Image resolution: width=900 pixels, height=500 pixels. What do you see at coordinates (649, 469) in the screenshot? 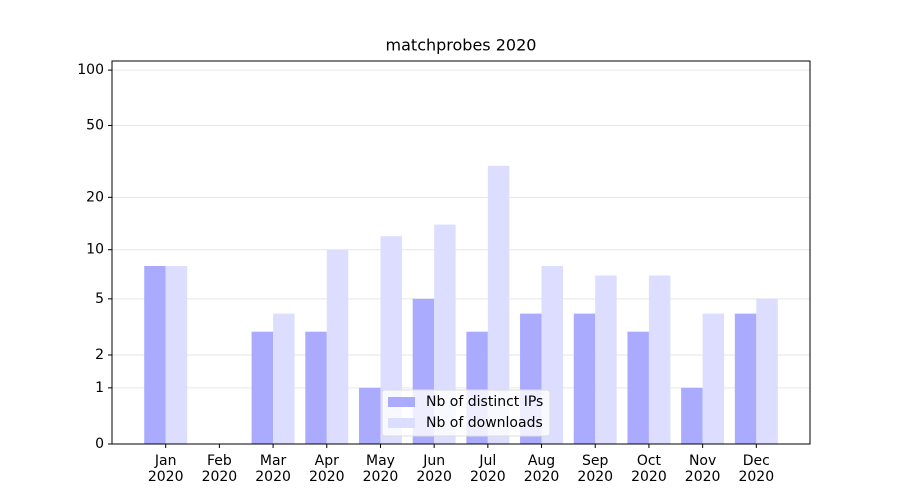
I see `x-tick-label: Oct 2020` at bounding box center [649, 469].